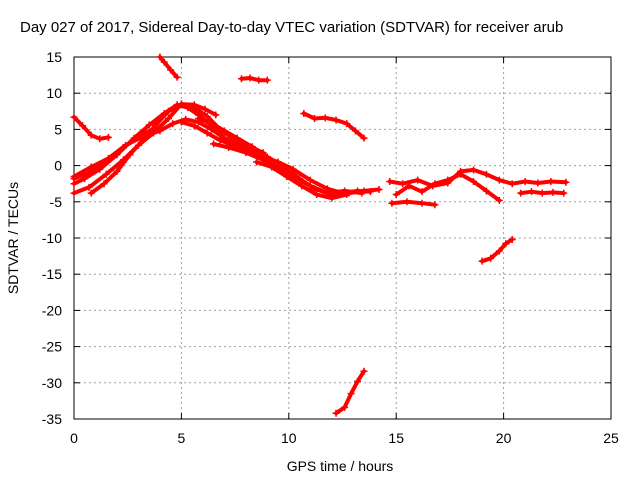 This screenshot has width=640, height=485. Describe the element at coordinates (56, 202) in the screenshot. I see `y-tick-label: -5` at that location.